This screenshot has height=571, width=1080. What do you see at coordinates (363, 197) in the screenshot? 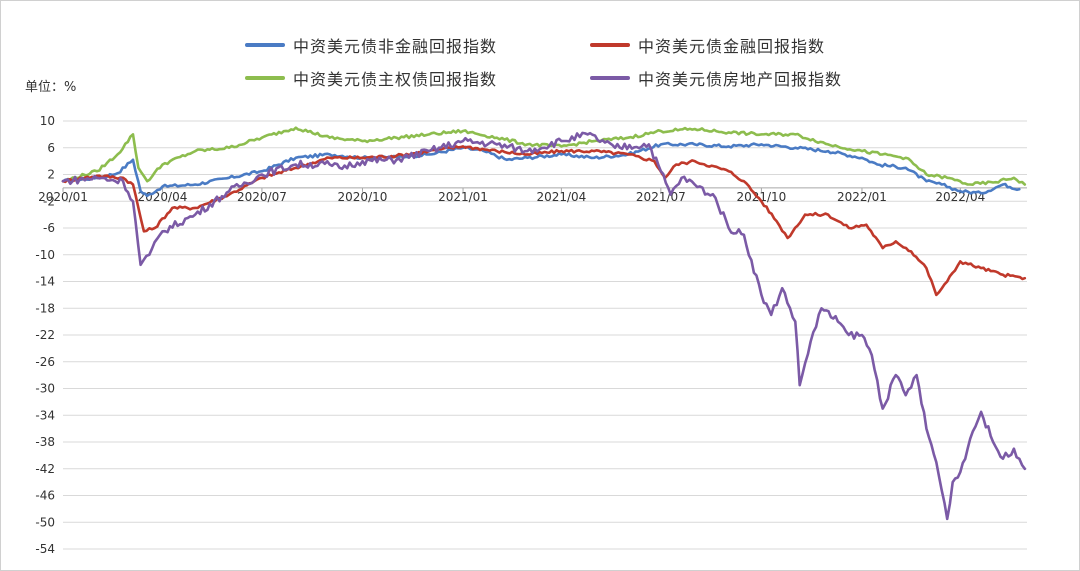
I see `x-tick-label: 2020/10` at bounding box center [363, 197].